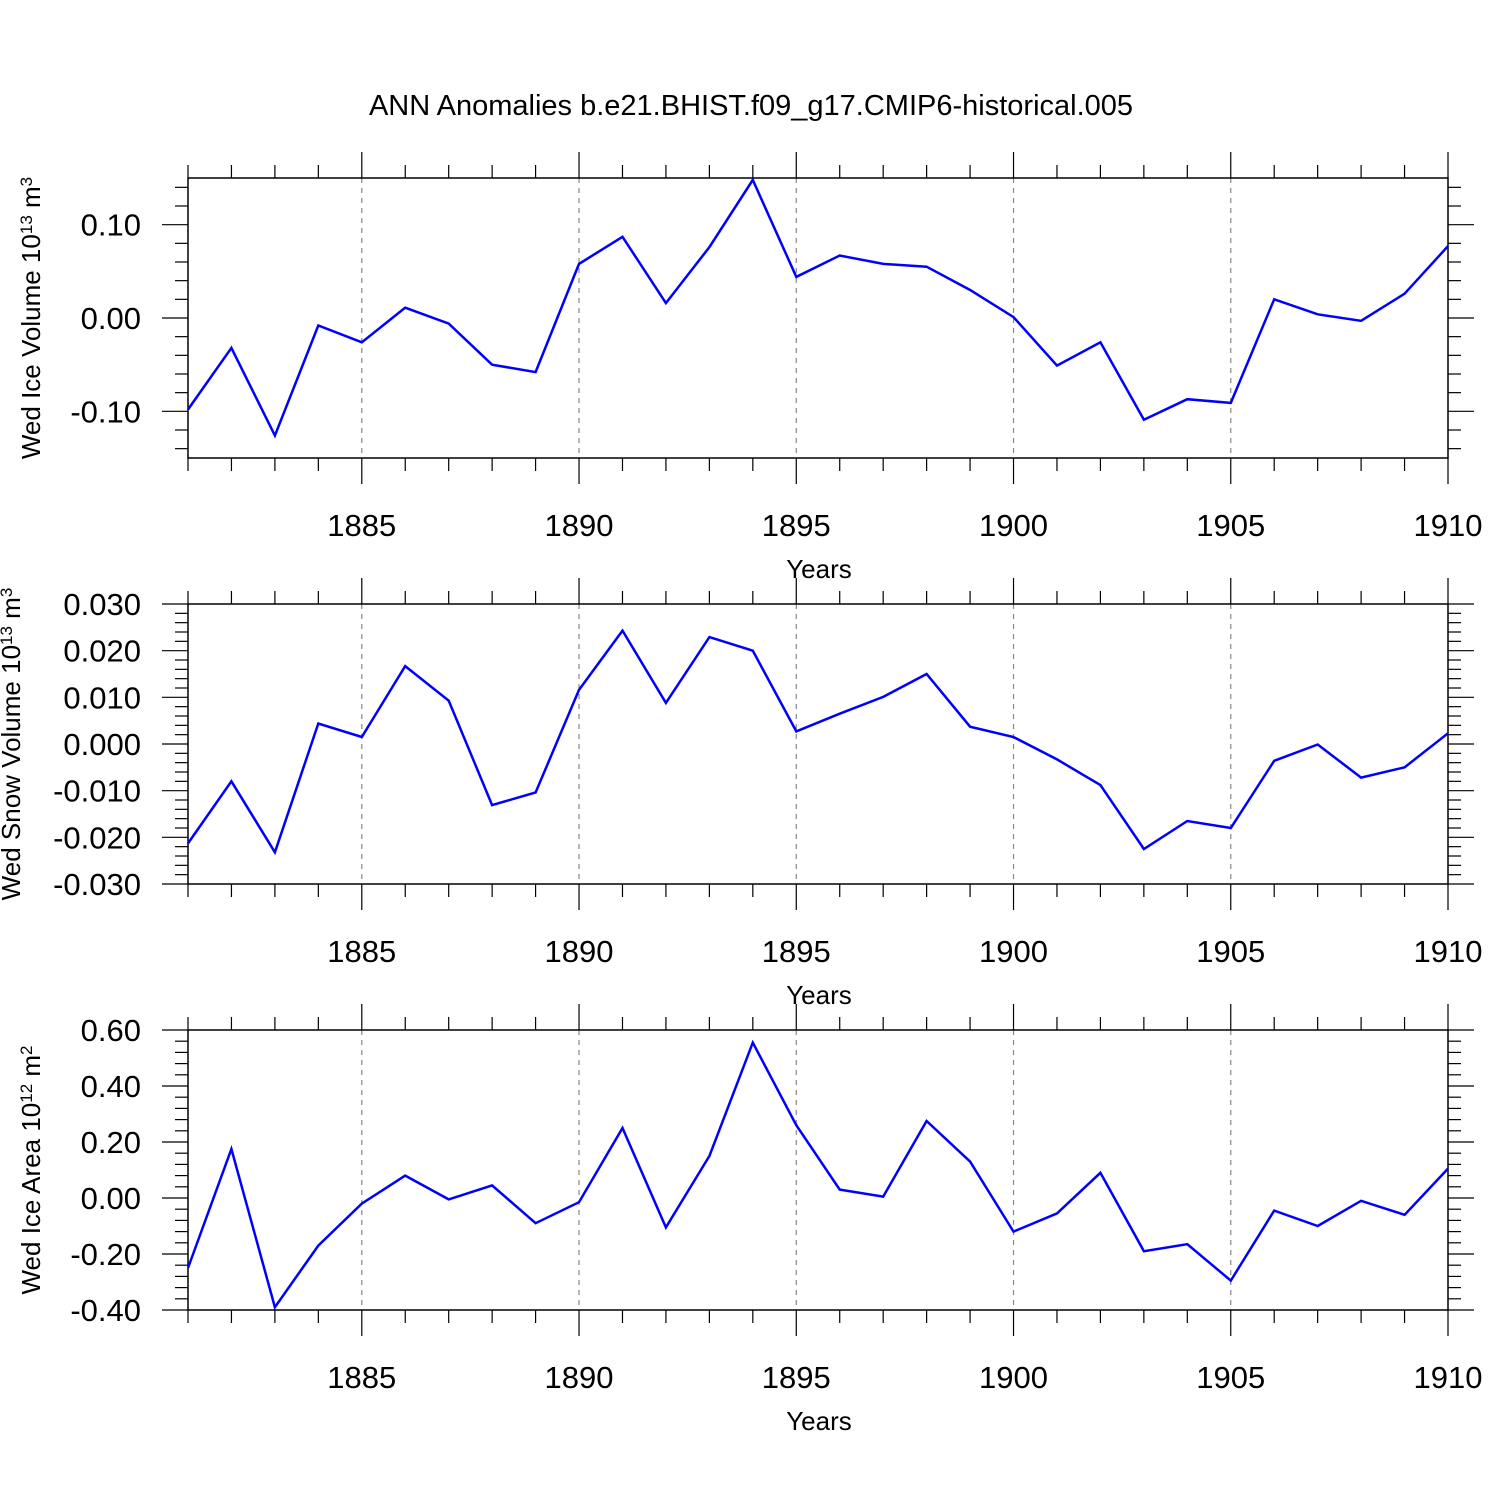 This screenshot has height=1500, width=1500. Describe the element at coordinates (111, 225) in the screenshot. I see `y-tick-label: 0.10` at that location.